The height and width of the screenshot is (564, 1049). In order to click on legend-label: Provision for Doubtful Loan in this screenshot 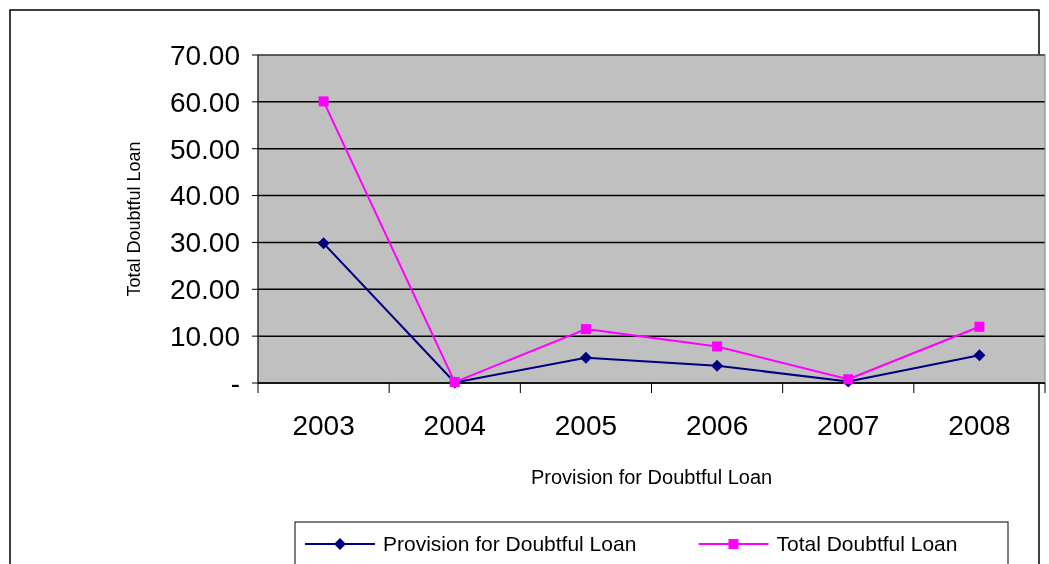, I will do `click(510, 544)`.